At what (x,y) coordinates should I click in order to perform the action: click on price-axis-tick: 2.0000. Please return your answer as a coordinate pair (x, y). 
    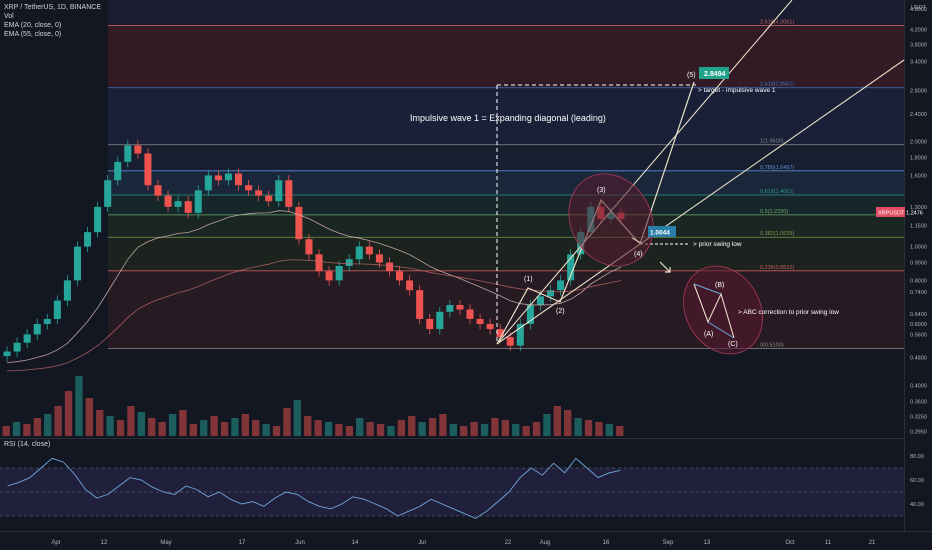
    Looking at the image, I should click on (918, 143).